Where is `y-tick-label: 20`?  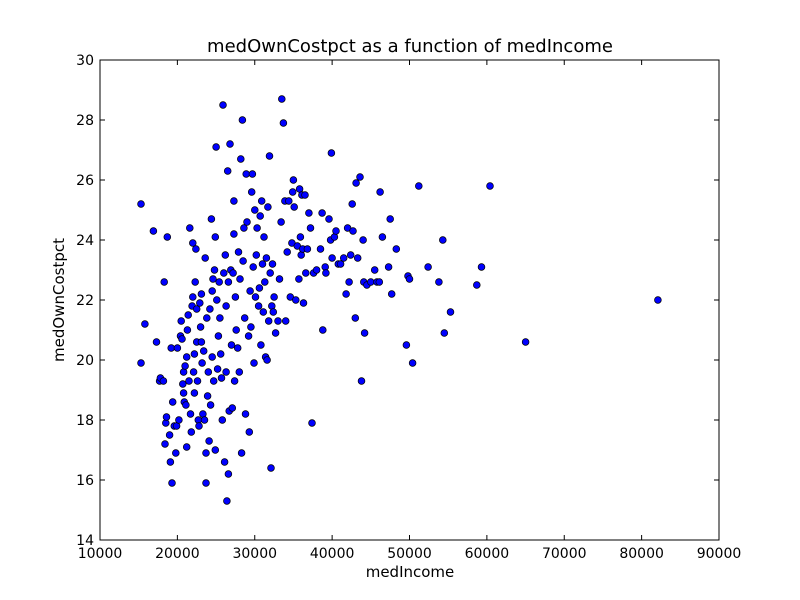
y-tick-label: 20 is located at coordinates (85, 361).